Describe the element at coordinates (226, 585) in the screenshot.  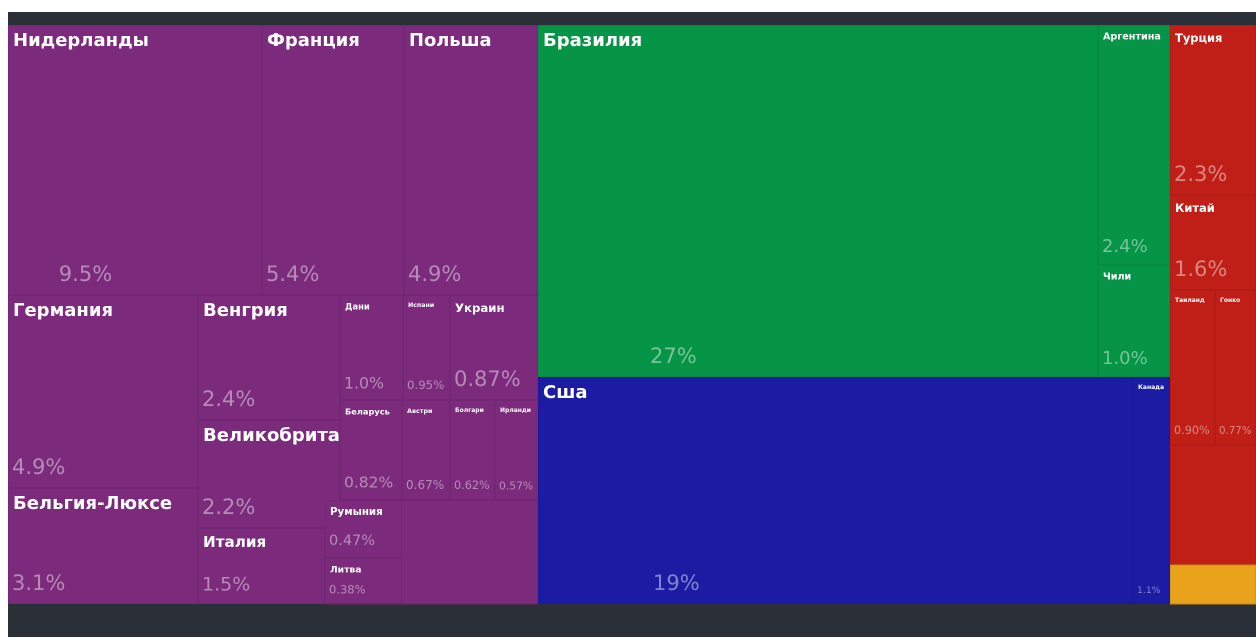
I see `value-label: 1.5%` at that location.